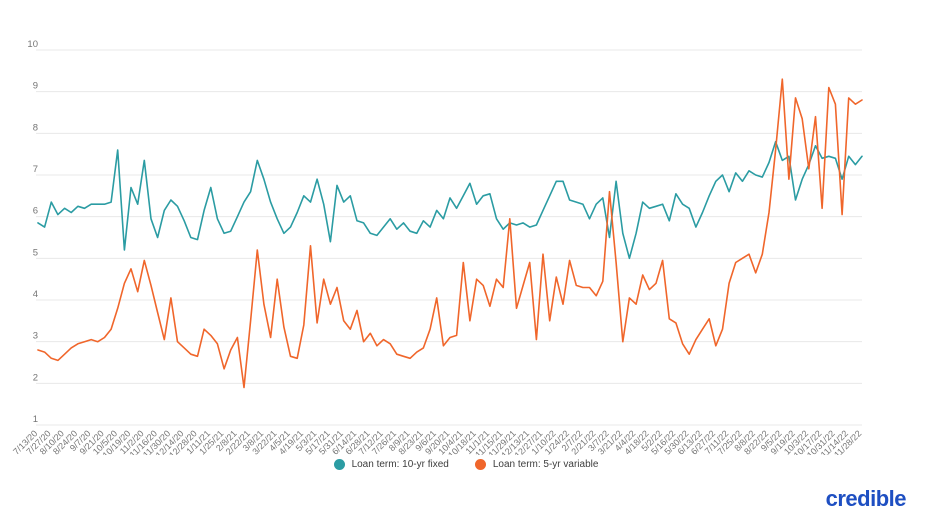  What do you see at coordinates (339, 464) in the screenshot?
I see `legend-dot-10yr-fixed-icon` at bounding box center [339, 464].